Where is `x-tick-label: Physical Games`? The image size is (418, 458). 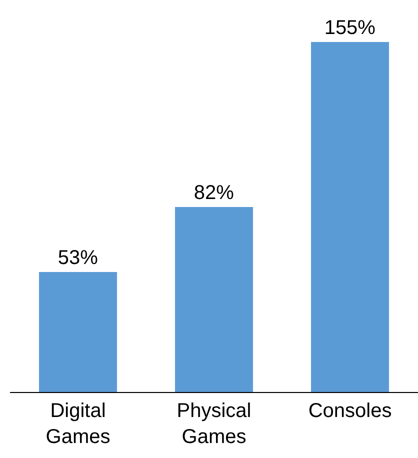
x-tick-label: Physical Games is located at coordinates (214, 424).